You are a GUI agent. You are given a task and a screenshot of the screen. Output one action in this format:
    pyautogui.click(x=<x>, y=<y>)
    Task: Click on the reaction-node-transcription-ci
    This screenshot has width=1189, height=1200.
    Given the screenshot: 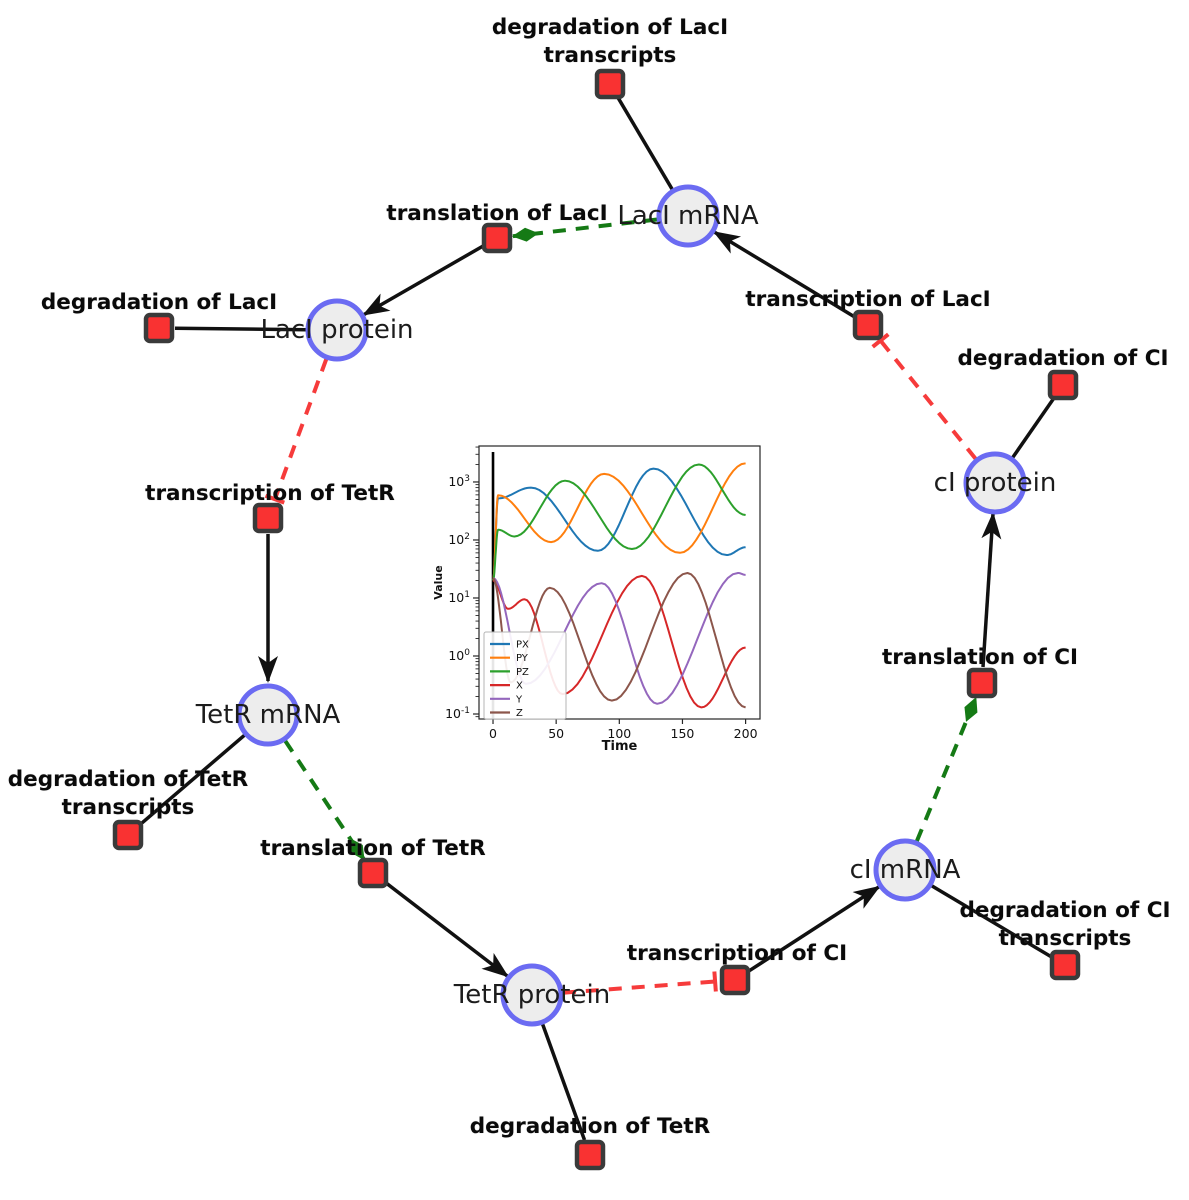 What is the action you would take?
    pyautogui.click(x=735, y=980)
    